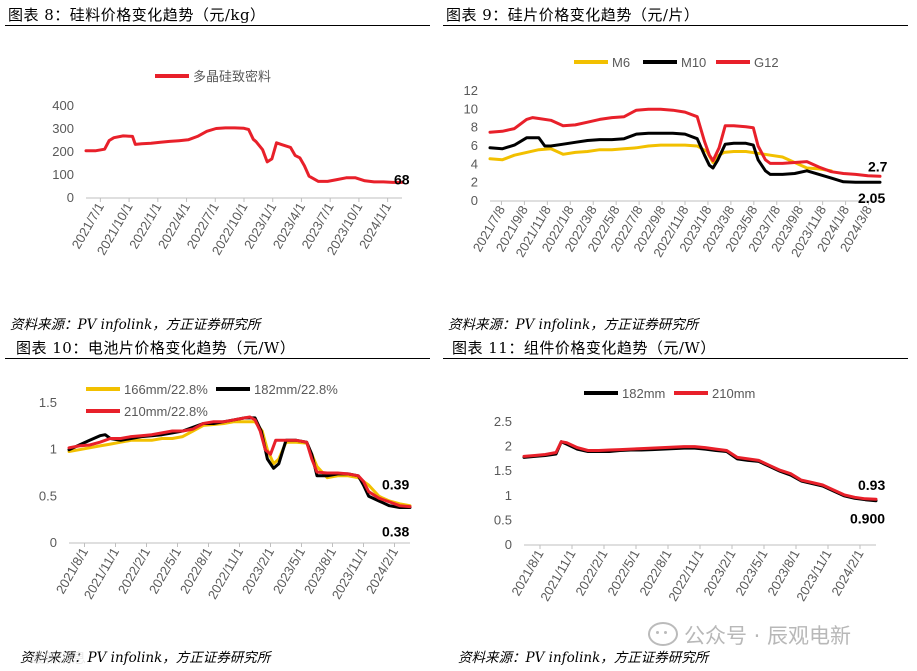 Image resolution: width=917 pixels, height=671 pixels. Describe the element at coordinates (663, 634) in the screenshot. I see `wechat-icon` at that location.